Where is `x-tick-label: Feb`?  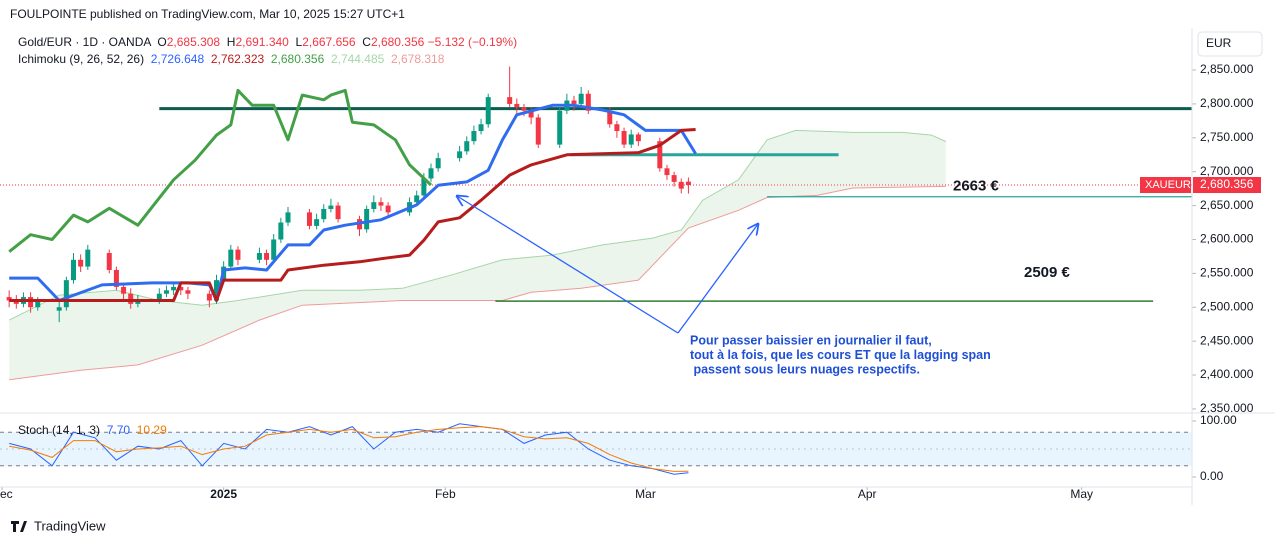 x-tick-label: Feb is located at coordinates (445, 494).